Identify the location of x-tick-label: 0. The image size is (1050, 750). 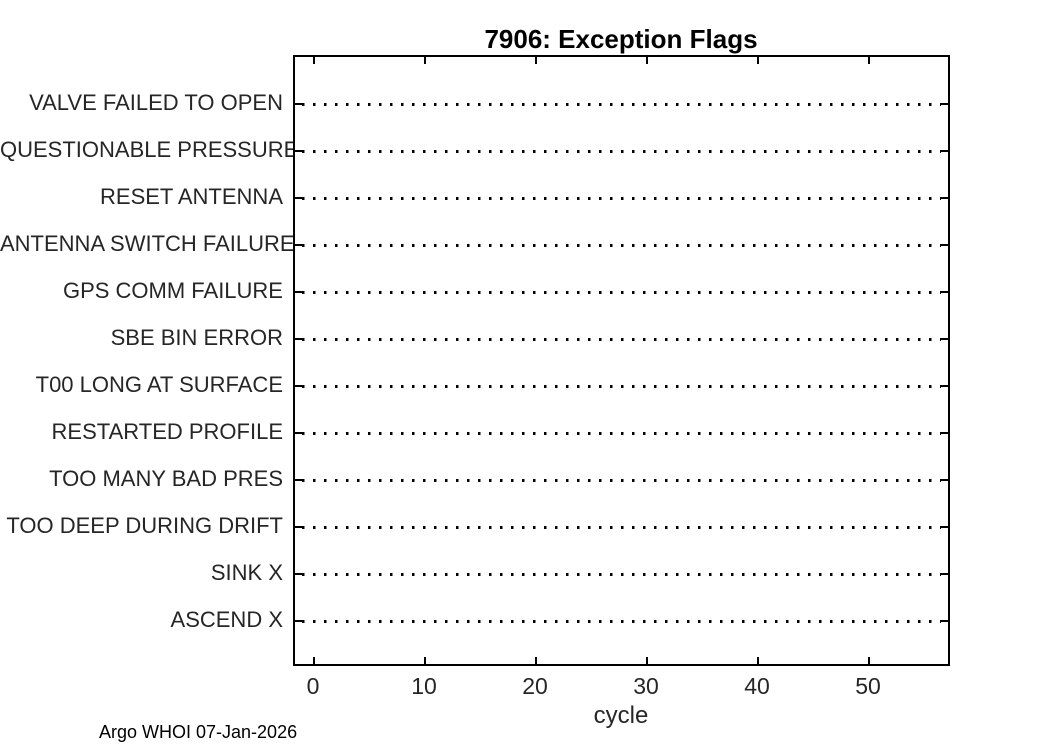
(313, 686).